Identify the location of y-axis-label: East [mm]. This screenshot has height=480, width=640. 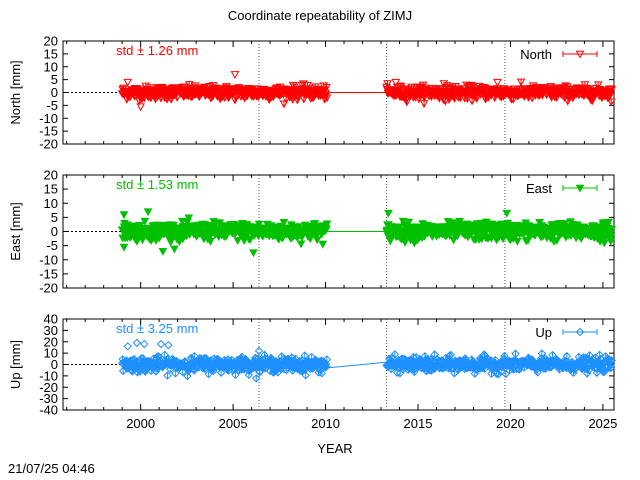
(15, 231).